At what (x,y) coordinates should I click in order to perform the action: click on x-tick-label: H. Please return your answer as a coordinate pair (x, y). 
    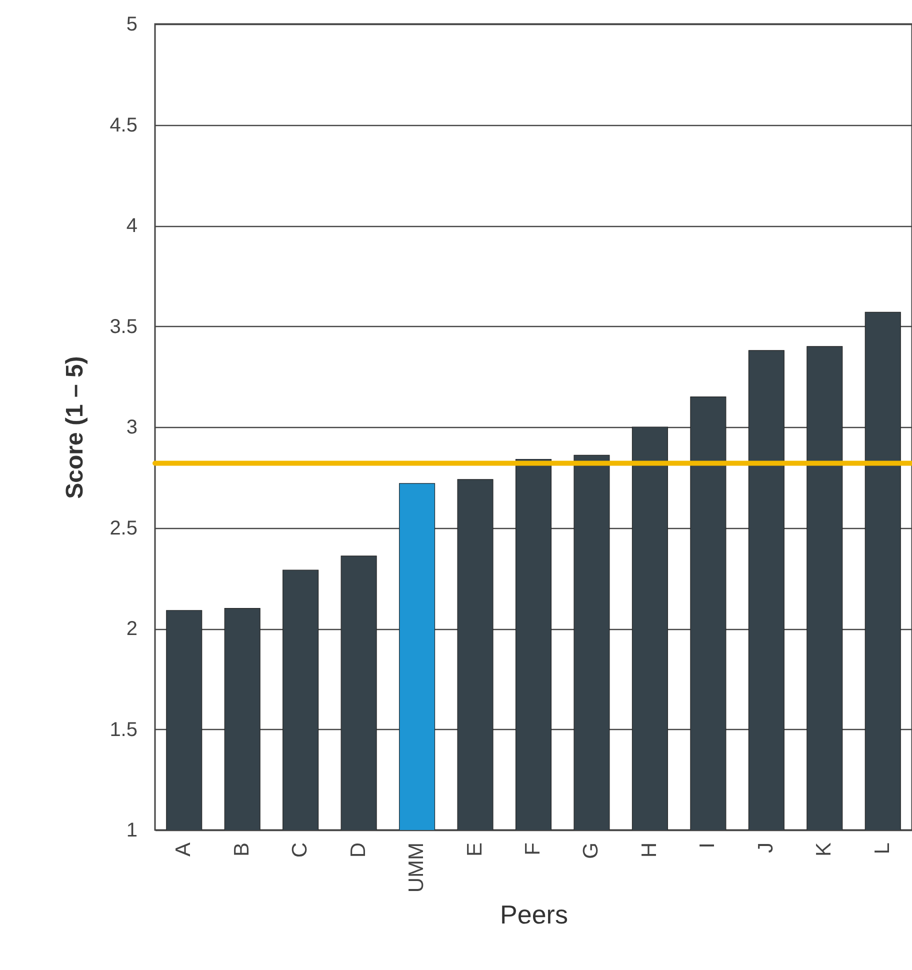
    Looking at the image, I should click on (649, 850).